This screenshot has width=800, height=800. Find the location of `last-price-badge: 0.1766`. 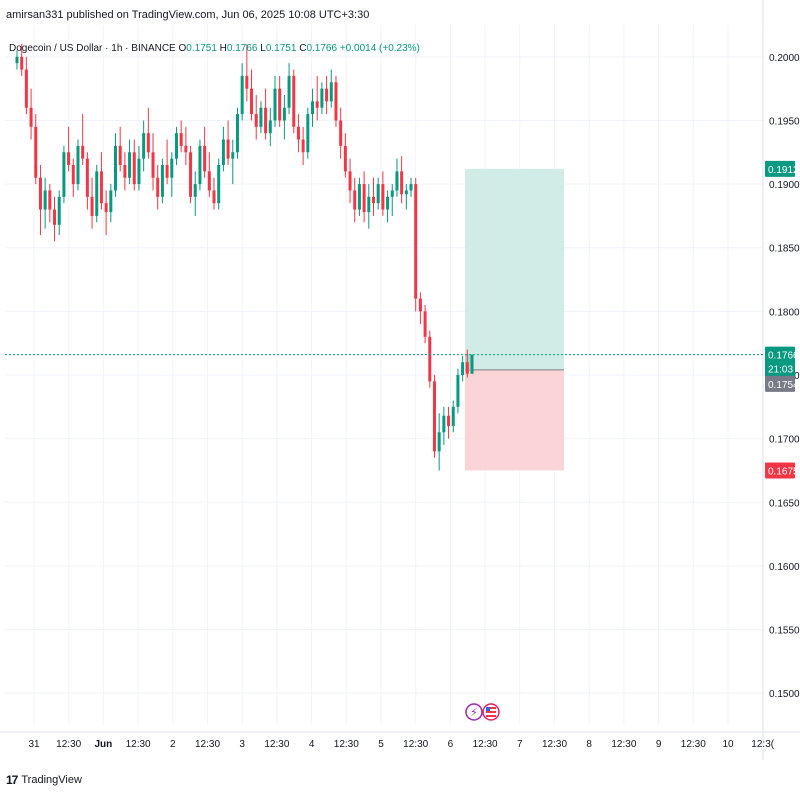

last-price-badge: 0.1766 is located at coordinates (783, 356).